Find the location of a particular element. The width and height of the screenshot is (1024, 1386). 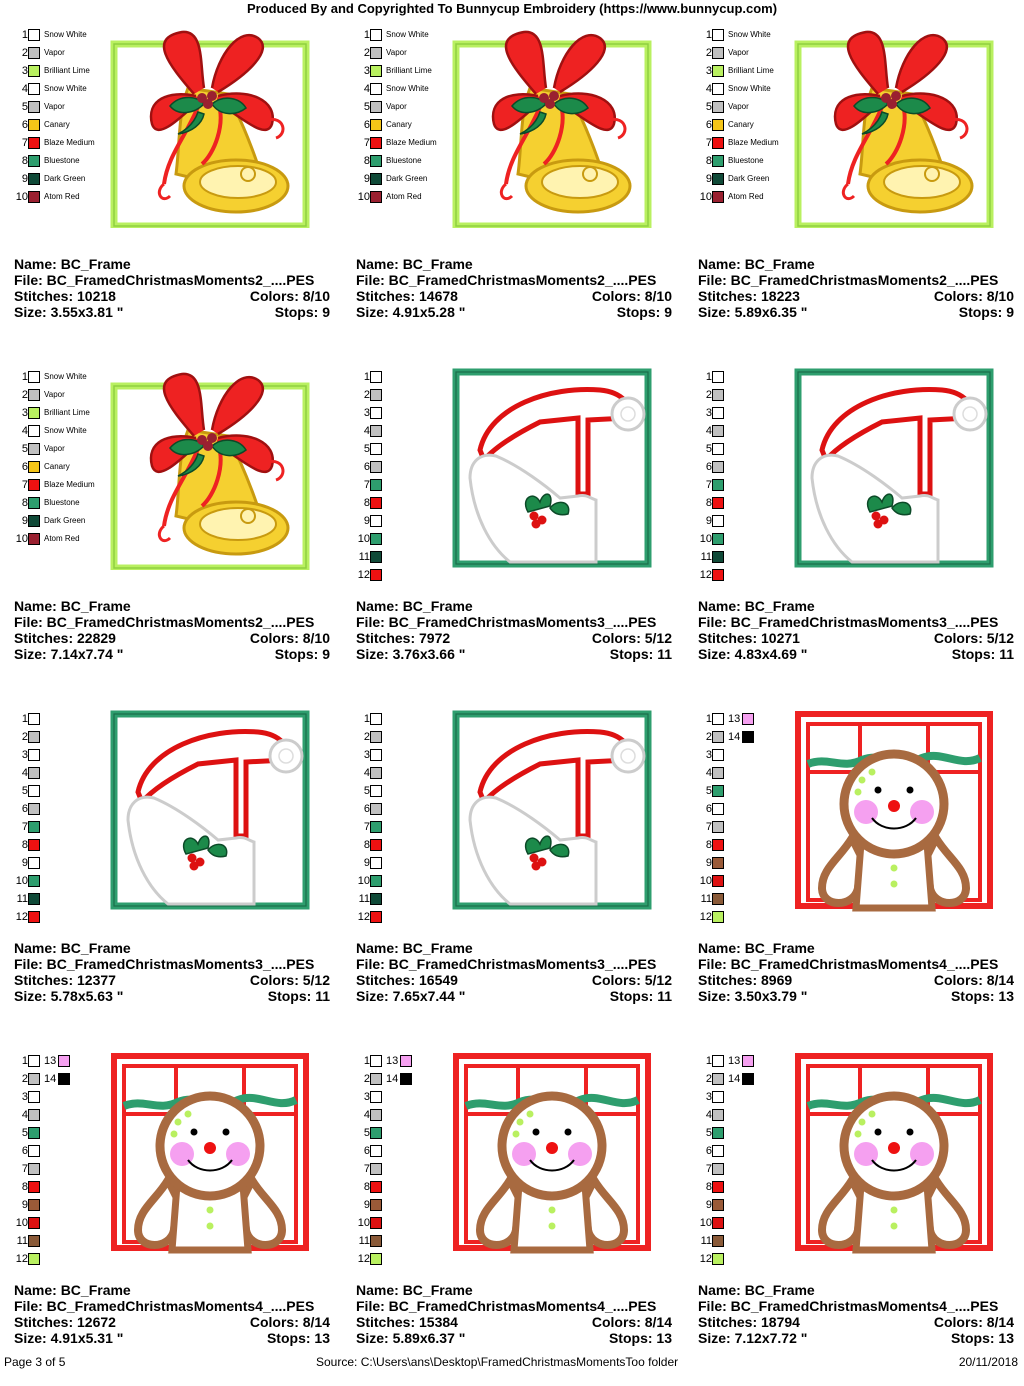

thread-name: Vapor is located at coordinates (54, 106).